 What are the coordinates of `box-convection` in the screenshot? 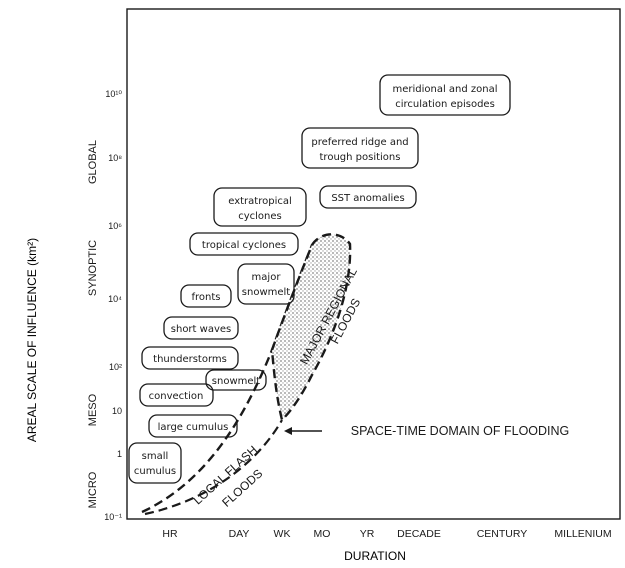 It's located at (176, 395).